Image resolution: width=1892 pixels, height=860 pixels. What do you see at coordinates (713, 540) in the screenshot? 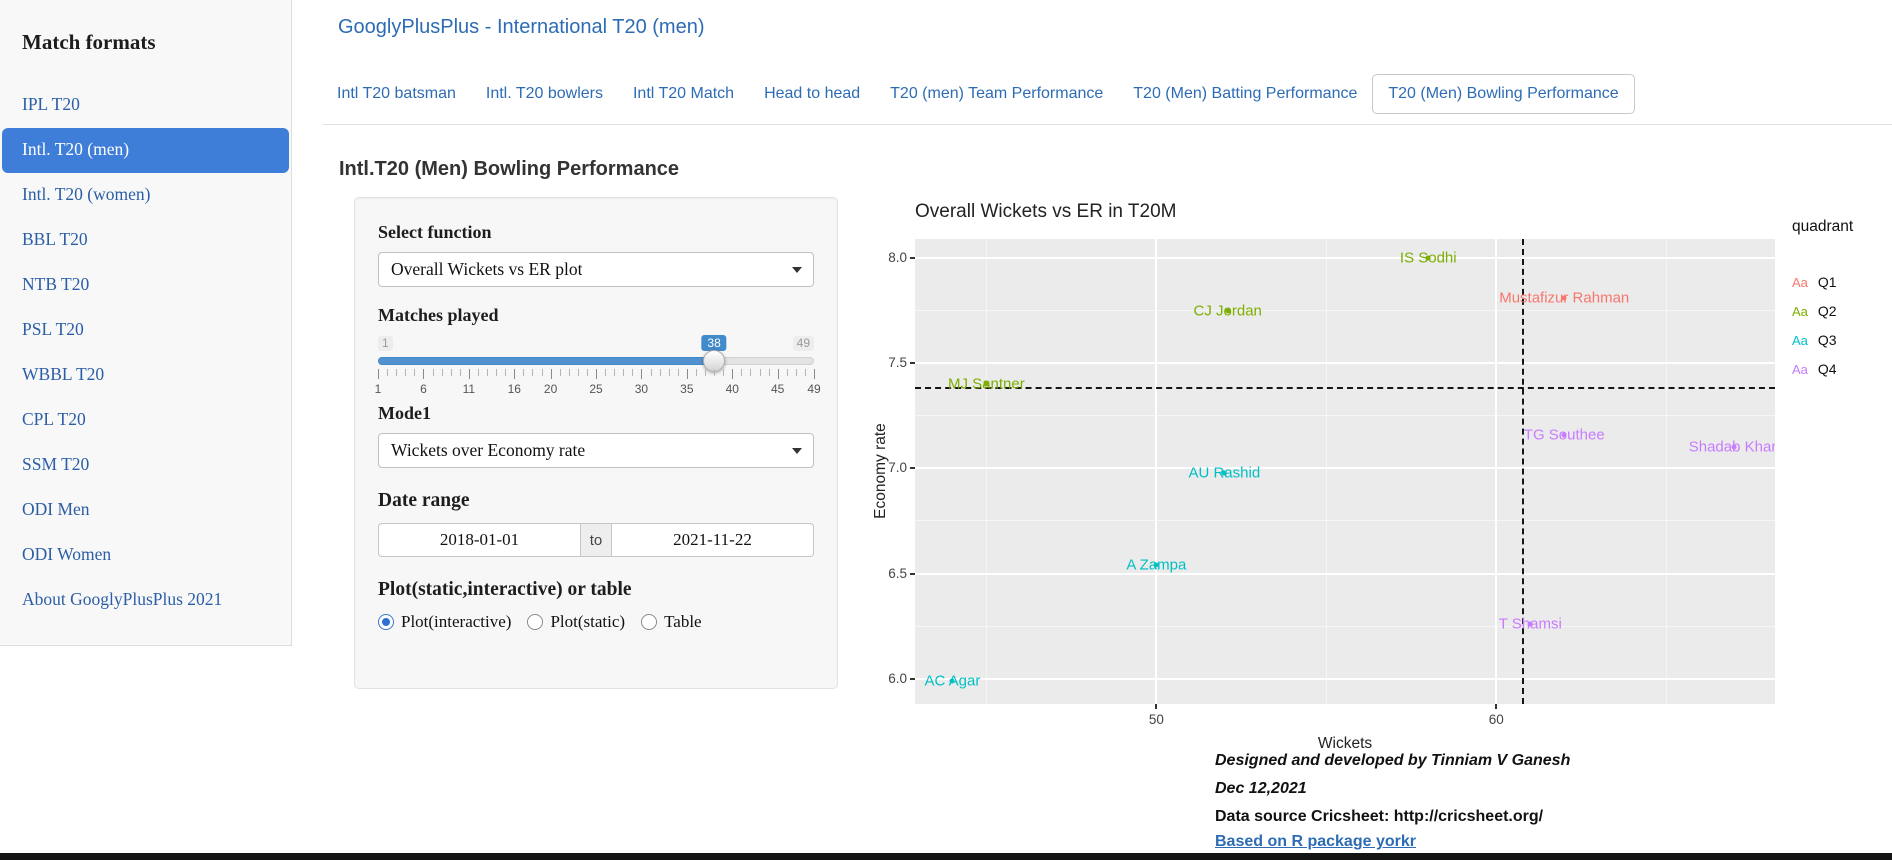
I see `date-end-input` at bounding box center [713, 540].